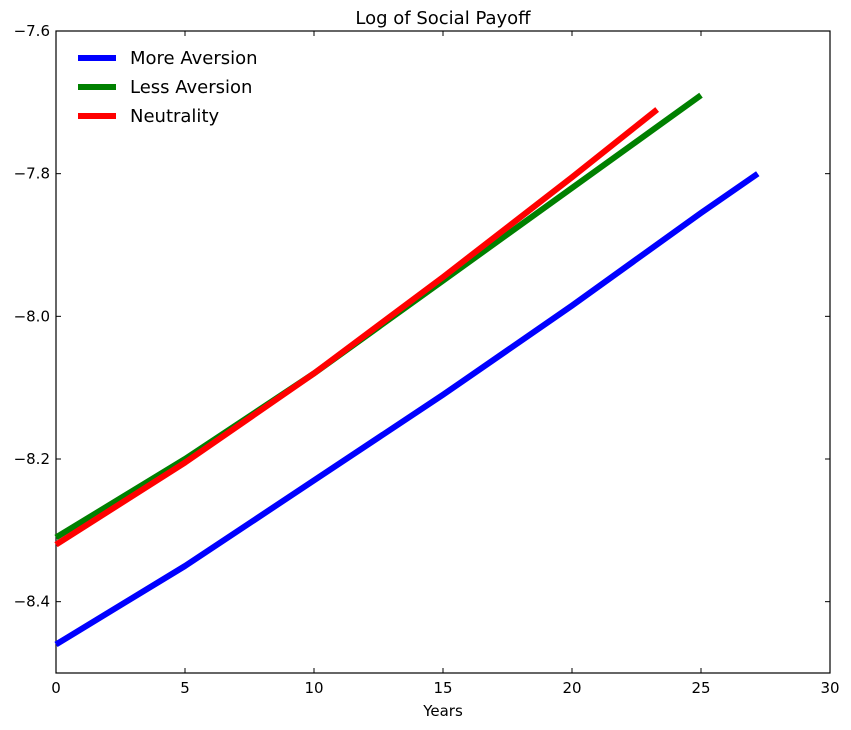  What do you see at coordinates (194, 58) in the screenshot?
I see `legend-label-more-aversion: More Aversion` at bounding box center [194, 58].